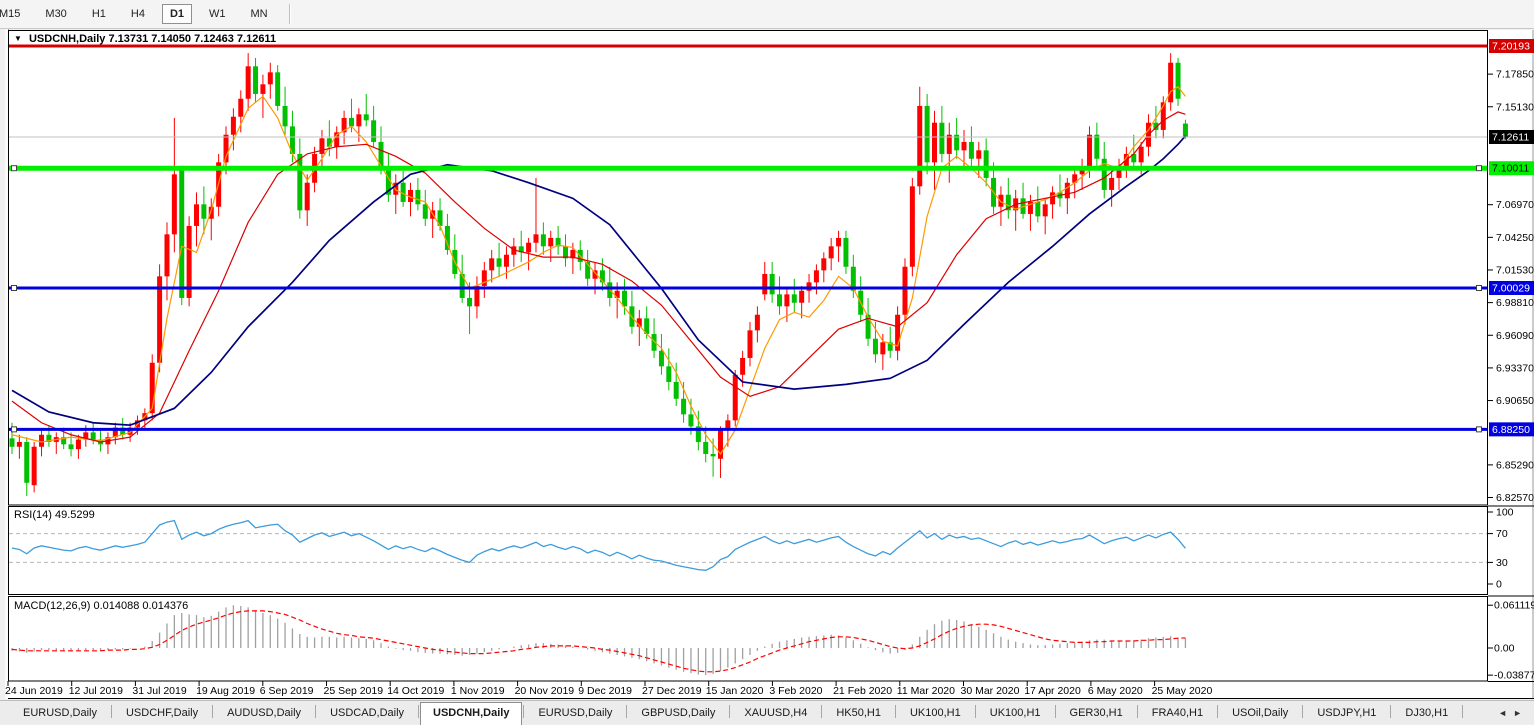  I want to click on price-tick-label: 6.93370, so click(1515, 368).